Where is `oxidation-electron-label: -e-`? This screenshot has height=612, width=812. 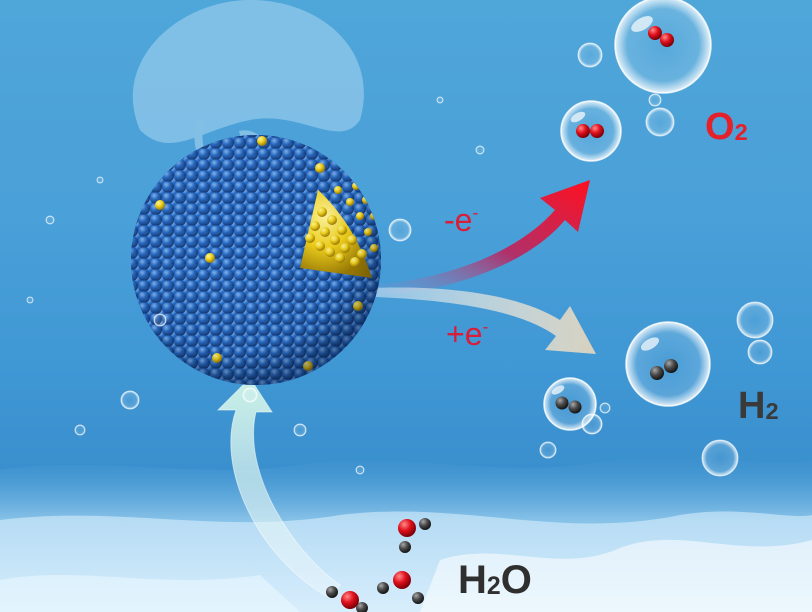 oxidation-electron-label: -e- is located at coordinates (461, 220).